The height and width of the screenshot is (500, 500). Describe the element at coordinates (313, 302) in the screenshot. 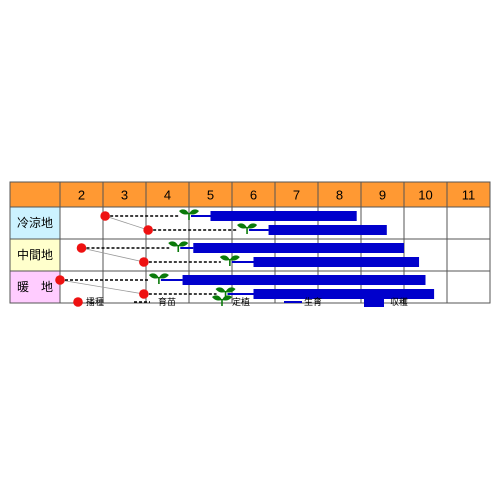

I see `legend-growth-label: 生育` at that location.